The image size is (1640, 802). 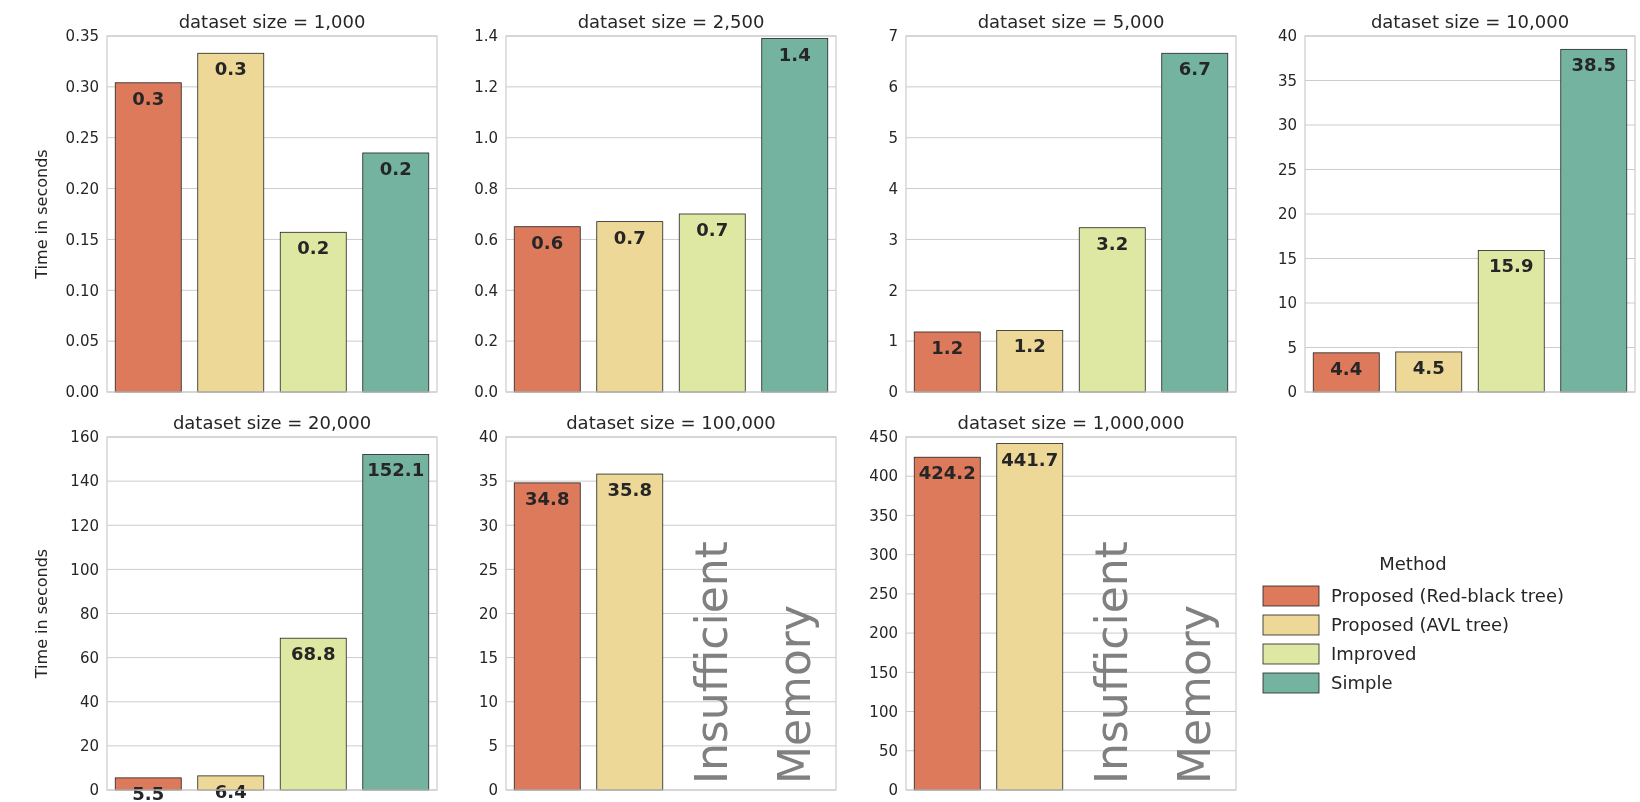 What do you see at coordinates (883, 515) in the screenshot?
I see `y-tick-label: 350` at bounding box center [883, 515].